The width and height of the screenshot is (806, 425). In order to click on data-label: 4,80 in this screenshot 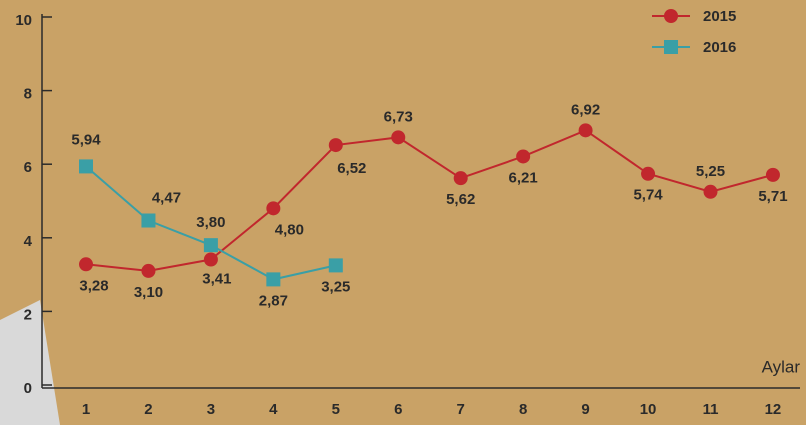, I will do `click(289, 229)`.